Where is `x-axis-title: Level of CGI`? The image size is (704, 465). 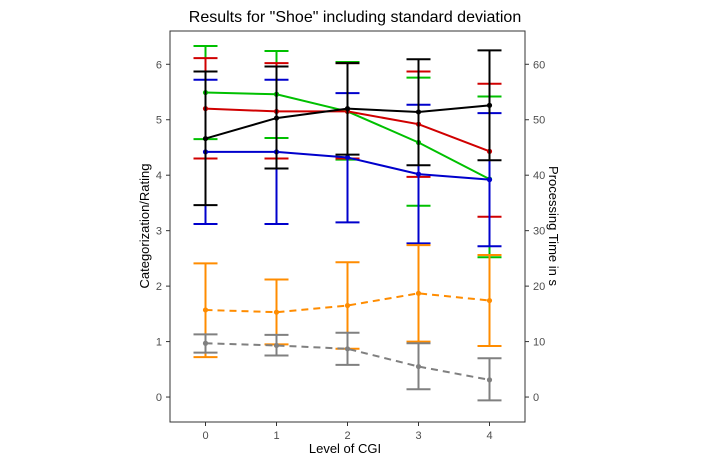 x-axis-title: Level of CGI is located at coordinates (345, 448).